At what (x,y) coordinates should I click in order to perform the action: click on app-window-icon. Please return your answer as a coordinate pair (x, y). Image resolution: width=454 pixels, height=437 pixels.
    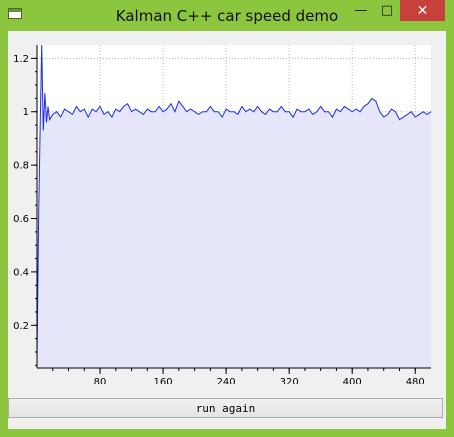
    Looking at the image, I should click on (15, 13).